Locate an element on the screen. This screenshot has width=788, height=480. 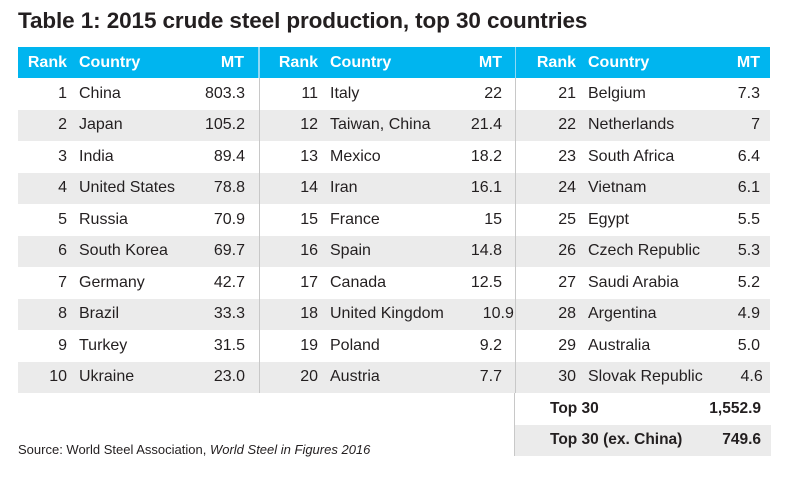
country-cell: Taiwan, China is located at coordinates (380, 125).